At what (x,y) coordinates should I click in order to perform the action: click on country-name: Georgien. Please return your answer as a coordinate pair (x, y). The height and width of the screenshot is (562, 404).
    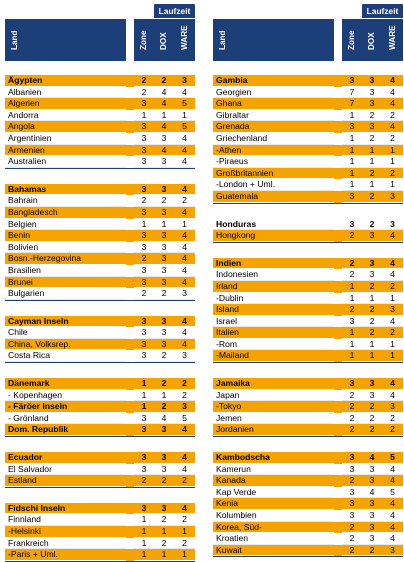
    Looking at the image, I should click on (273, 93).